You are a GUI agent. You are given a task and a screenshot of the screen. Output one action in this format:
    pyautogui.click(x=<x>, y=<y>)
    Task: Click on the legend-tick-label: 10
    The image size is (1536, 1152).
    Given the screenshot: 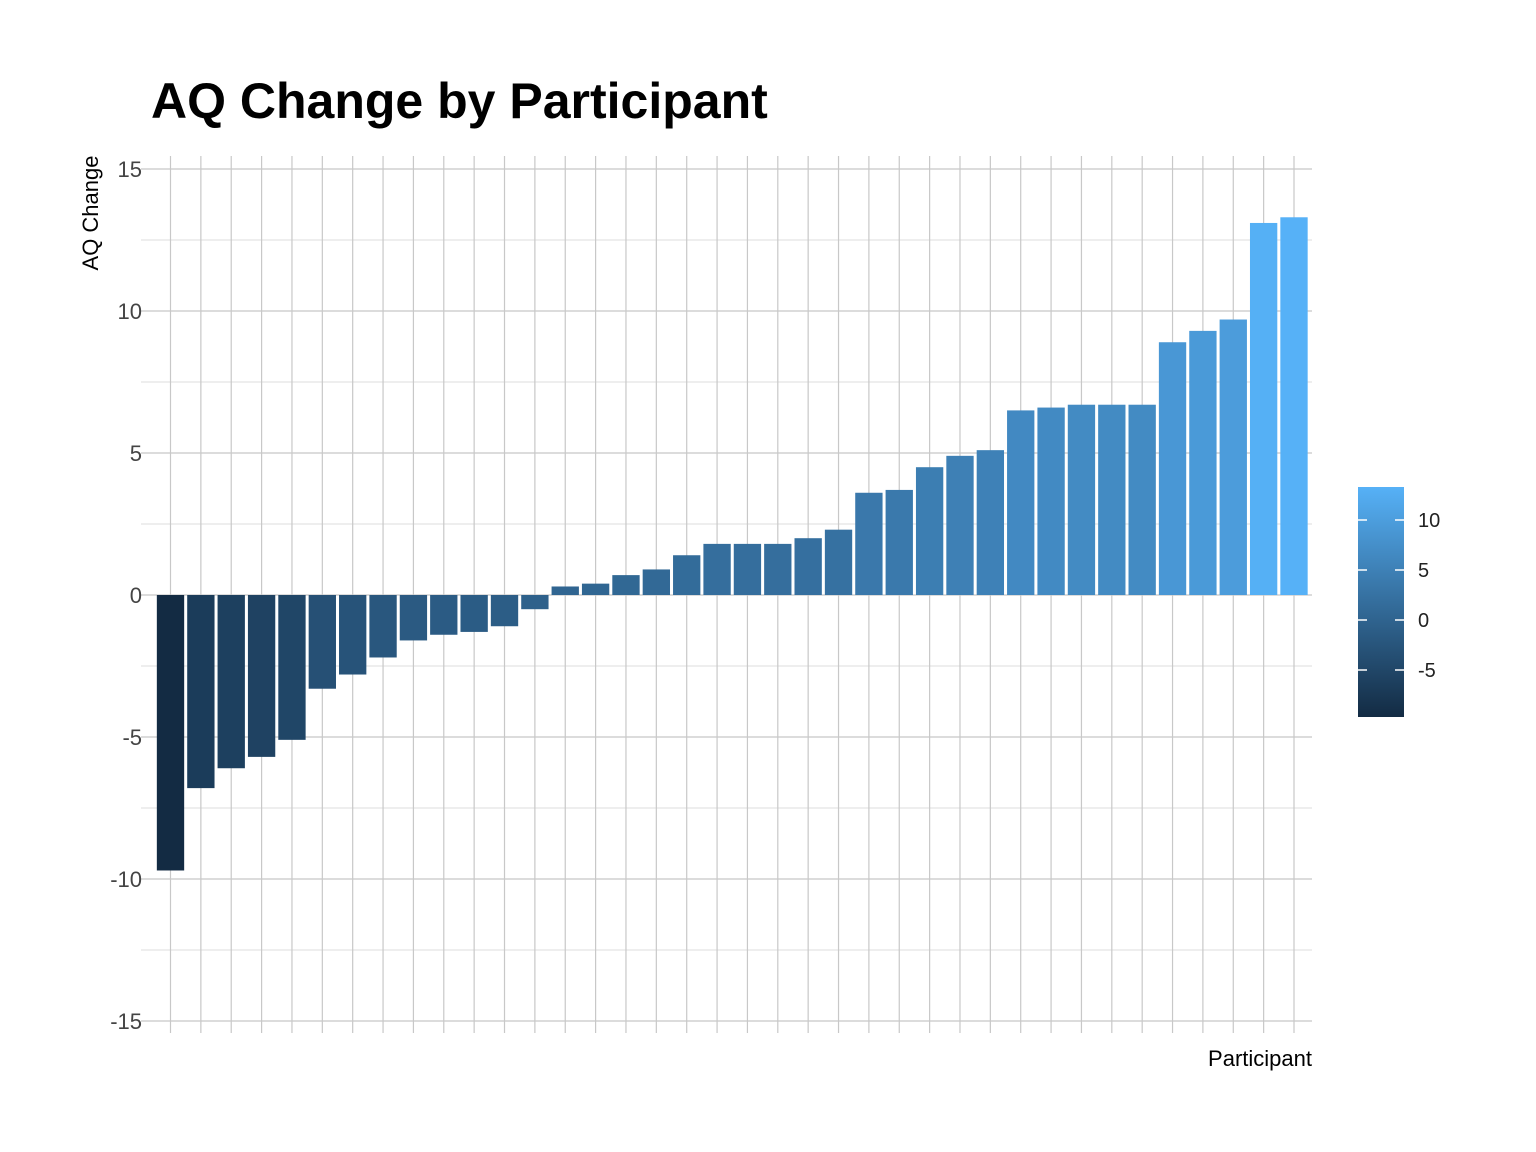 What is the action you would take?
    pyautogui.click(x=1429, y=521)
    